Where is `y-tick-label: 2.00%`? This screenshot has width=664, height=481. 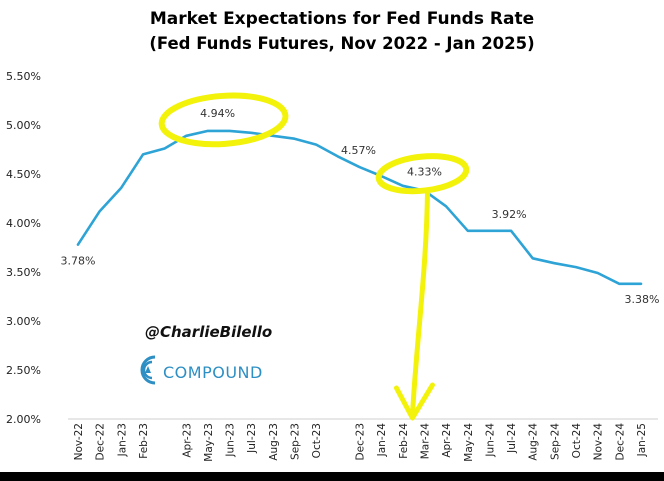 y-tick-label: 2.00% is located at coordinates (23, 419).